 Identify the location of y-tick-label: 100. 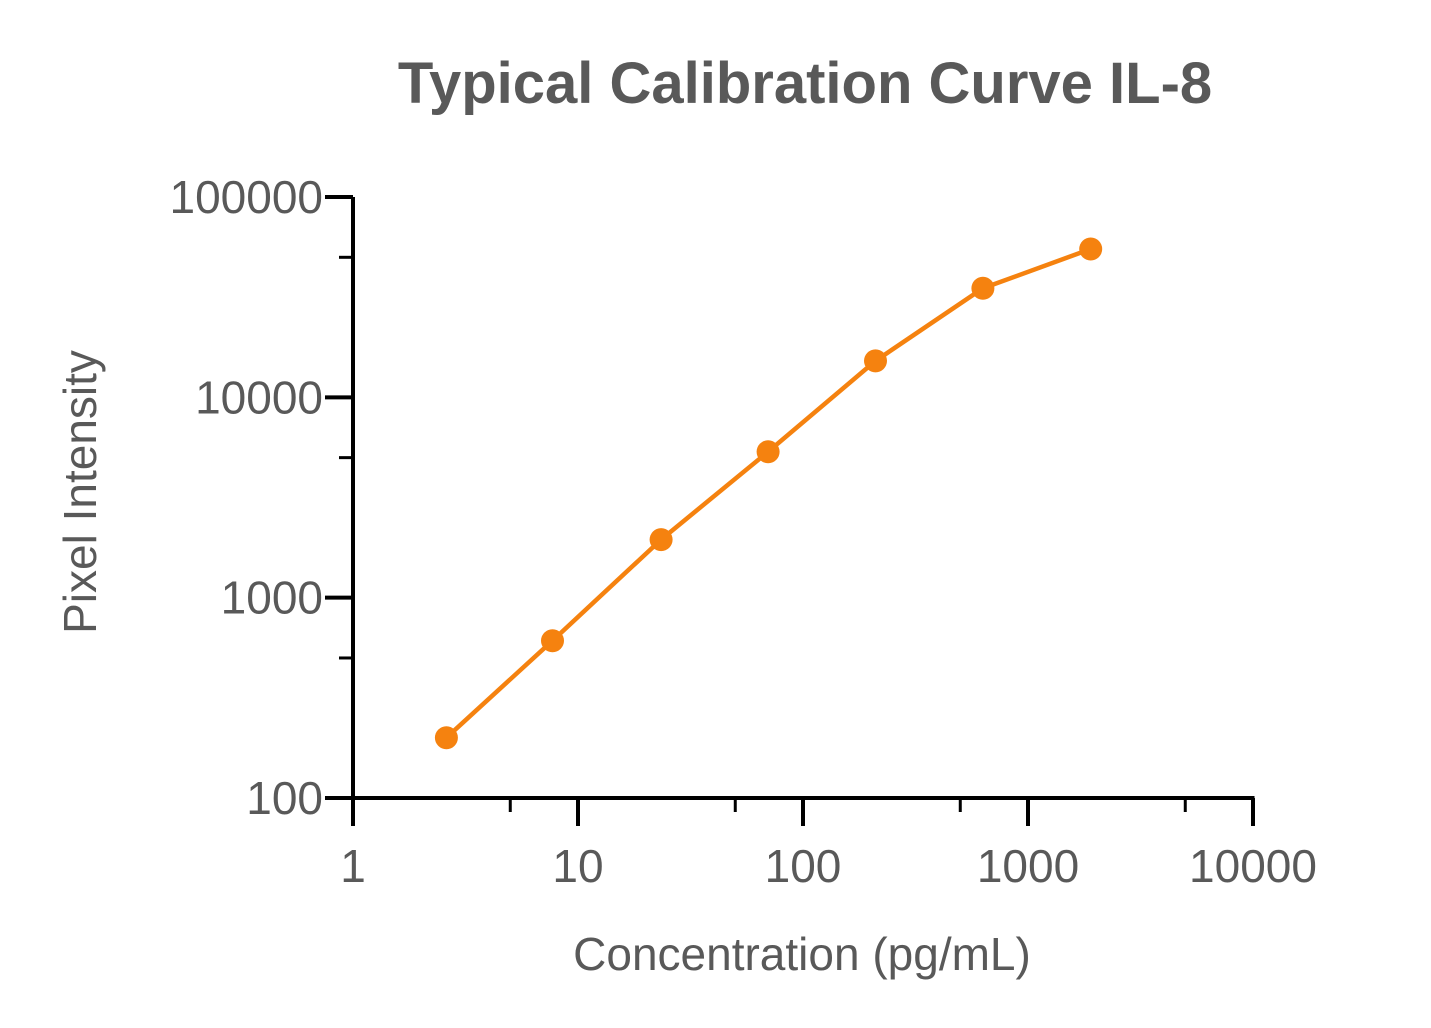
(284, 798).